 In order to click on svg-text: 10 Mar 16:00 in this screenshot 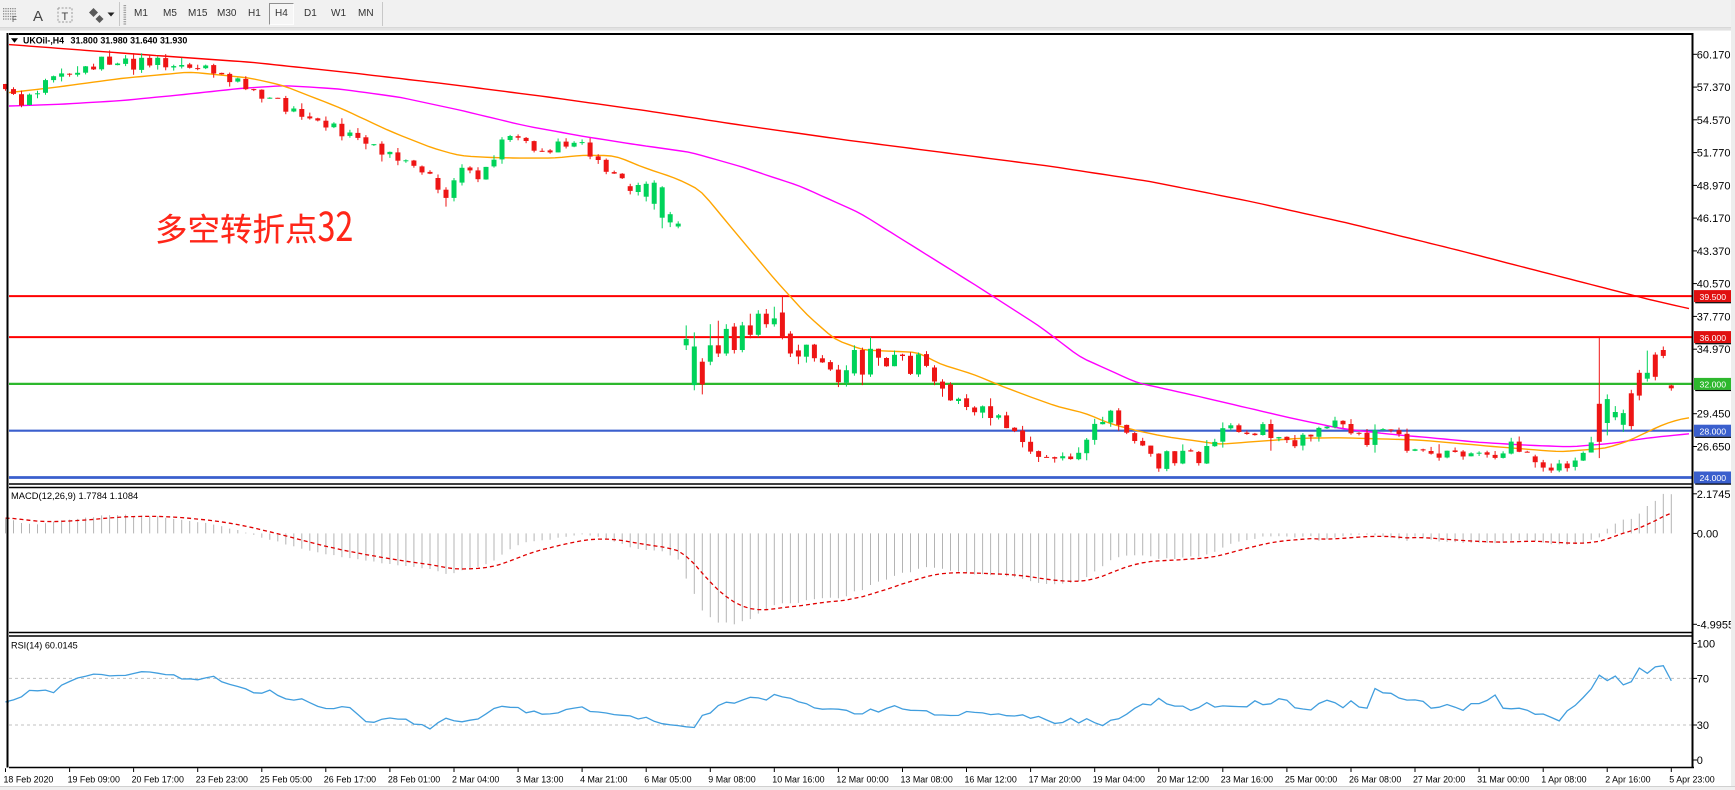, I will do `click(798, 780)`.